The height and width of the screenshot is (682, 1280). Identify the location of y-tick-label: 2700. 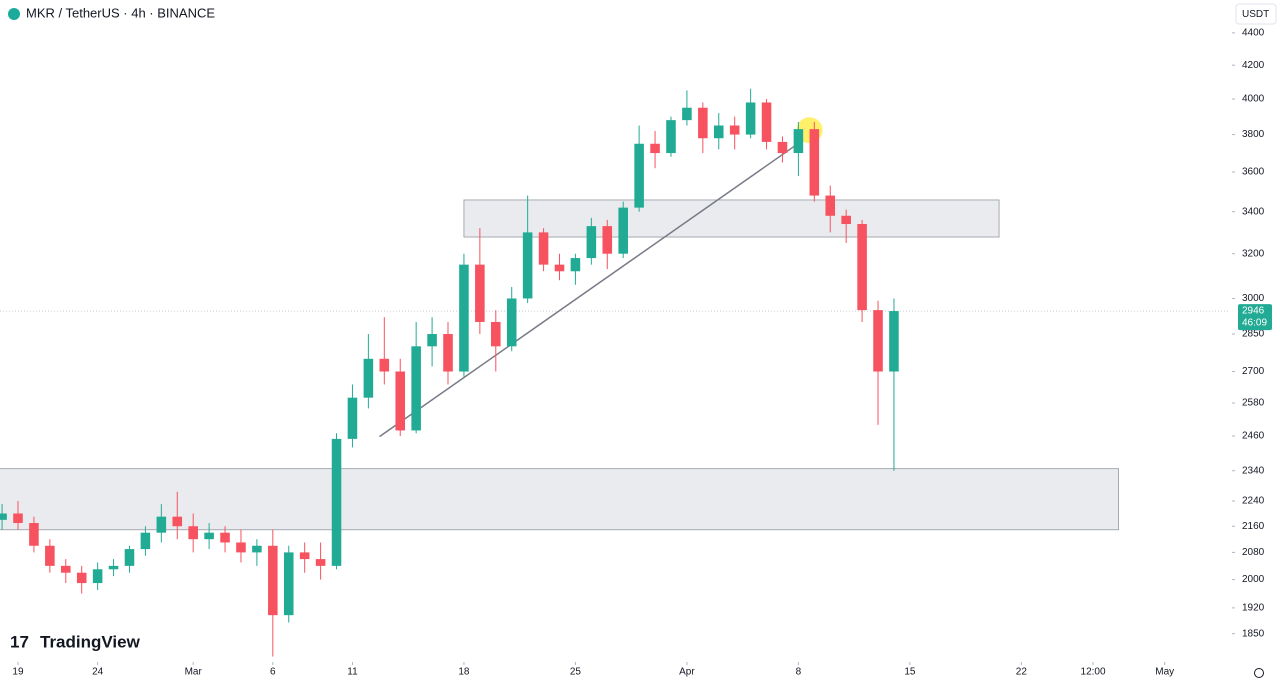
(1253, 371).